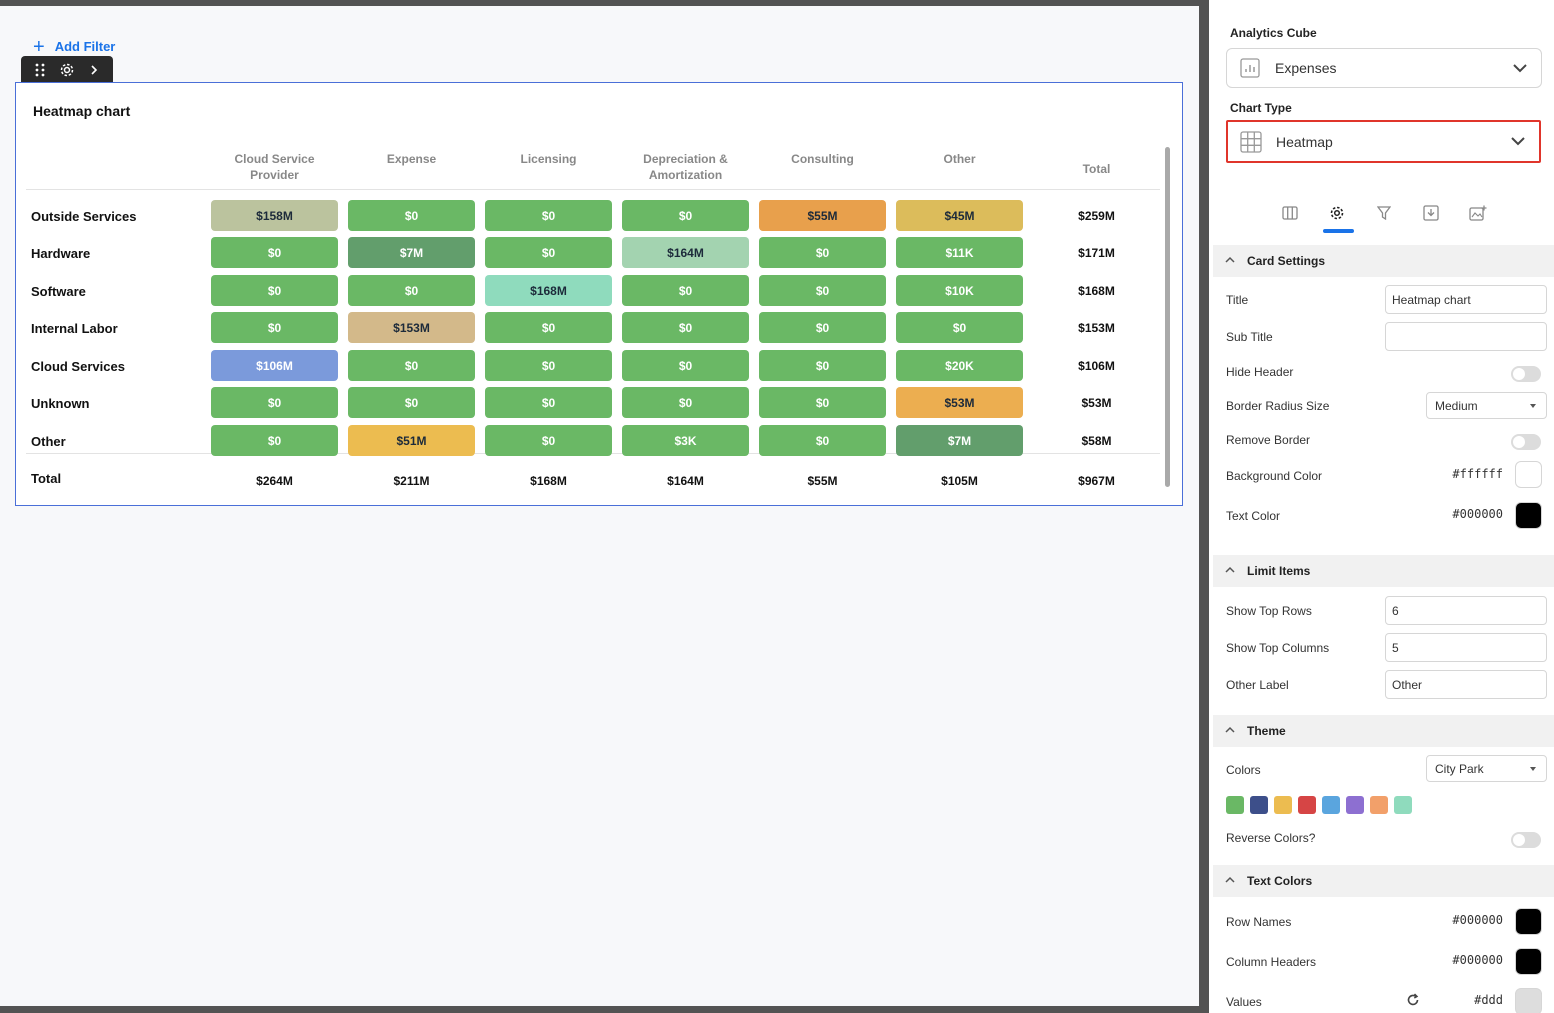 Image resolution: width=1554 pixels, height=1013 pixels. What do you see at coordinates (685, 440) in the screenshot?
I see `heatmap-cell: $3K` at bounding box center [685, 440].